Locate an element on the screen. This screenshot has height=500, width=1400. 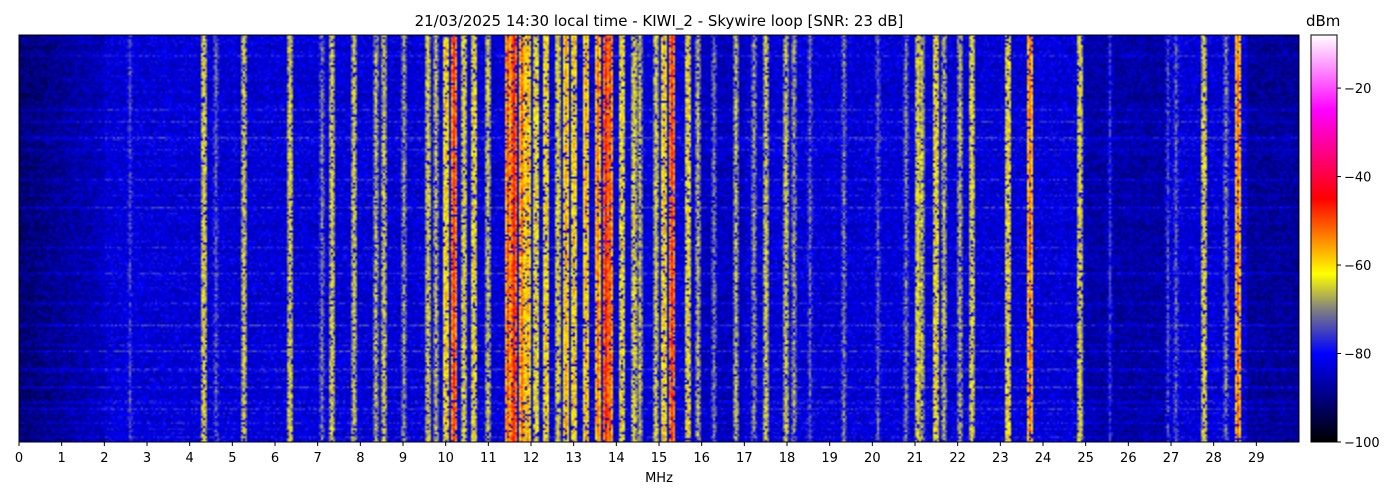
colorbar-tick-label: −80 is located at coordinates (1357, 355).